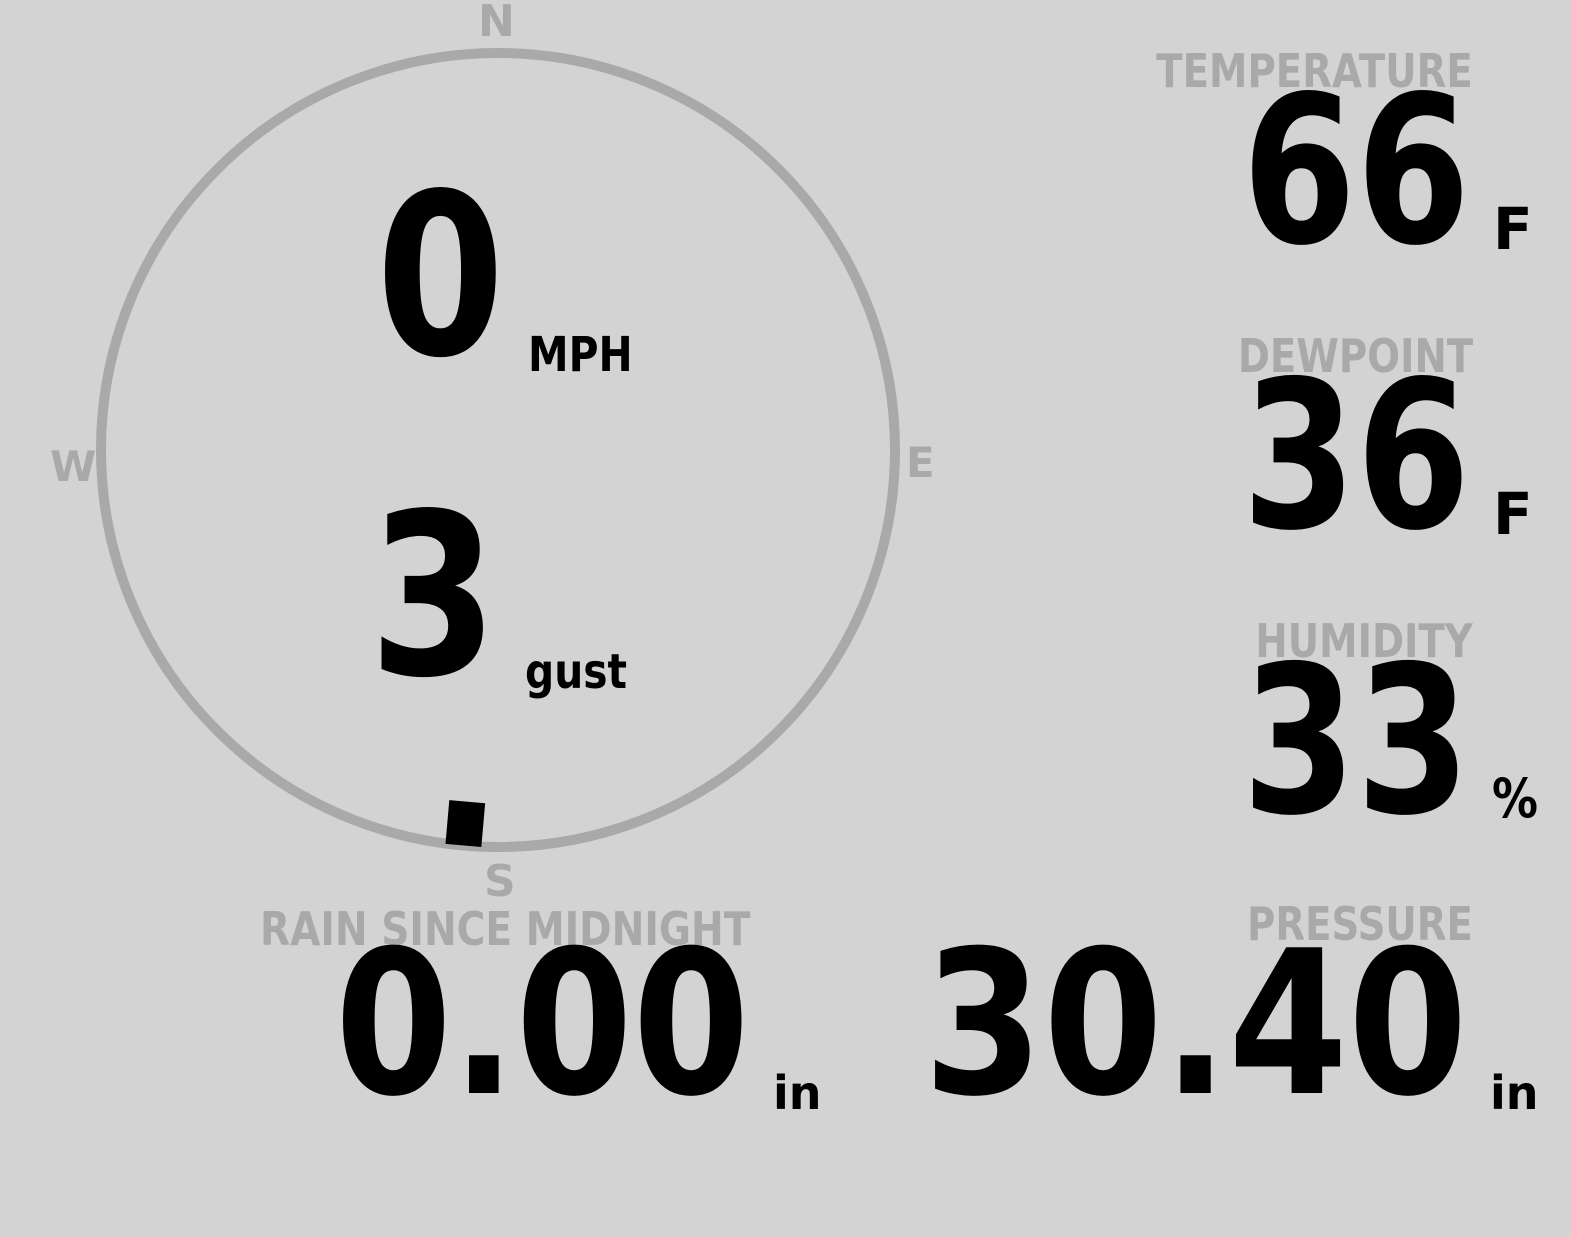 This screenshot has height=1237, width=1571. Describe the element at coordinates (1364, 641) in the screenshot. I see `humidity-label: HUMIDITY` at that location.